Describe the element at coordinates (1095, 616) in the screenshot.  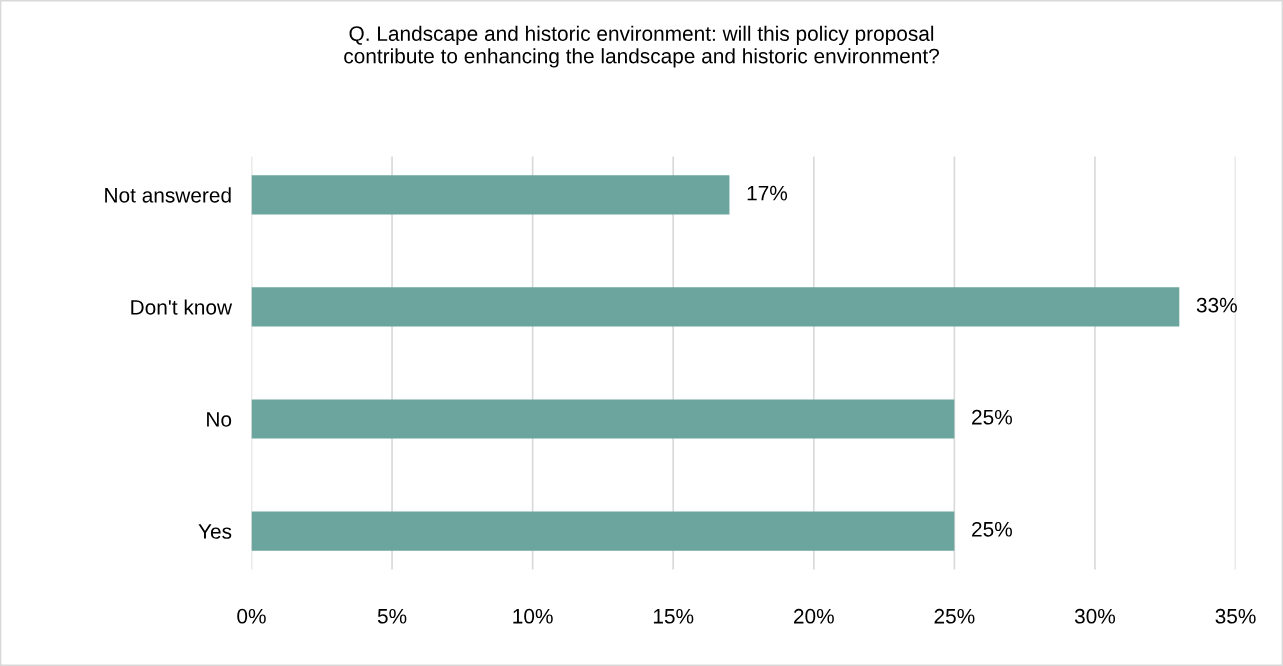
I see `x-tick-label: 30%` at that location.